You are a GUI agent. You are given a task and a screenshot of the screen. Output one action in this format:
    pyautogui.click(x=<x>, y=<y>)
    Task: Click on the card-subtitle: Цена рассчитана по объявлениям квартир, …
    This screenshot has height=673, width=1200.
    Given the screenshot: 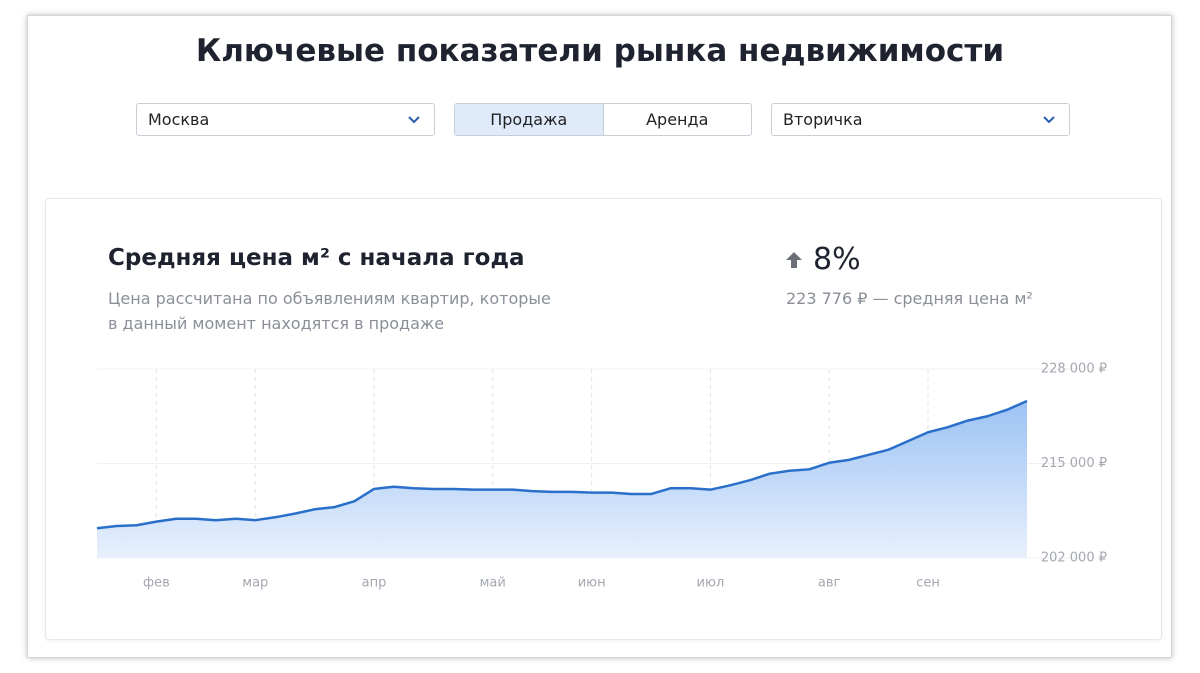 What is the action you would take?
    pyautogui.click(x=329, y=311)
    